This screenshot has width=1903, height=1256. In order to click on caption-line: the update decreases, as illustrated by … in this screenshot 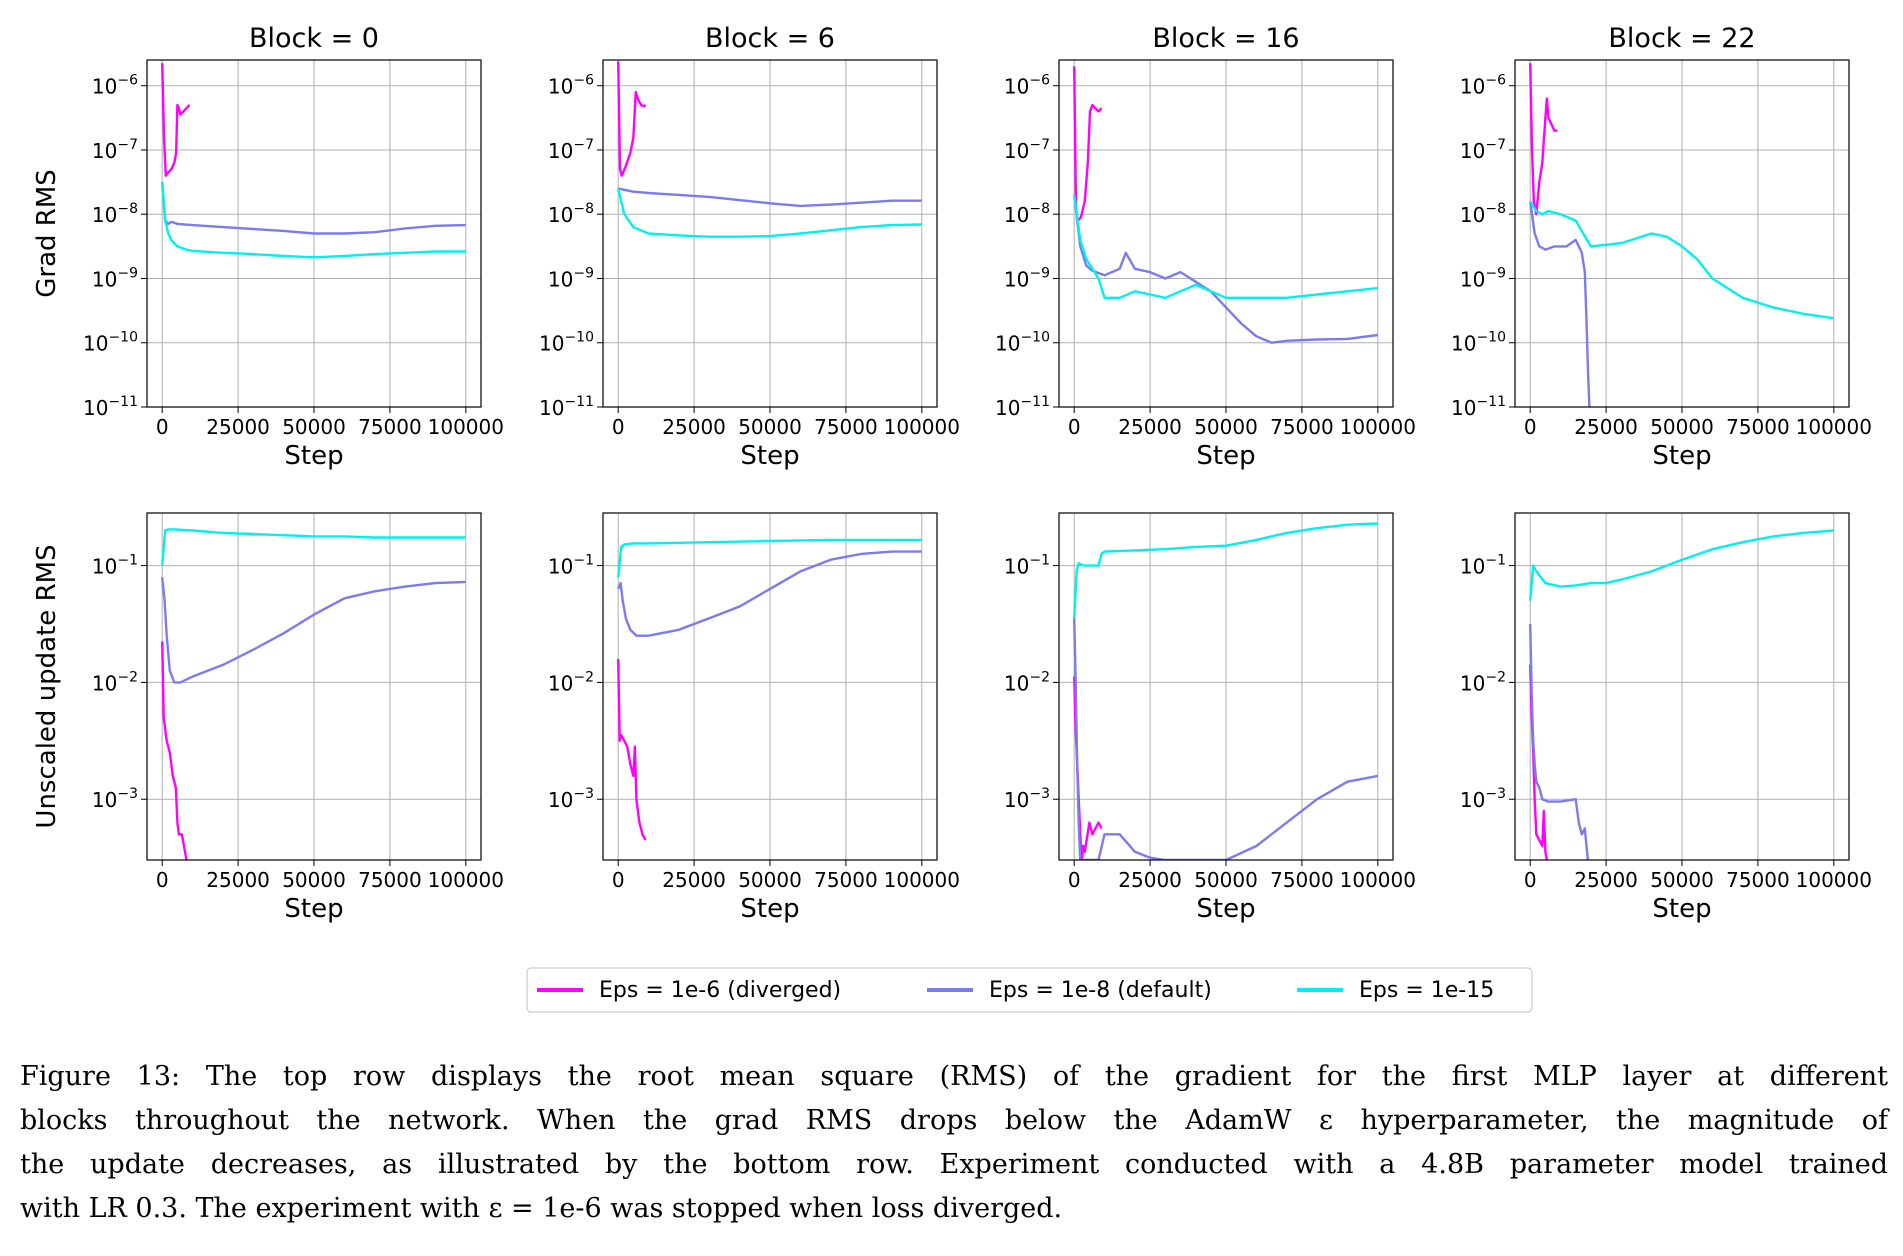, I will do `click(954, 1164)`.